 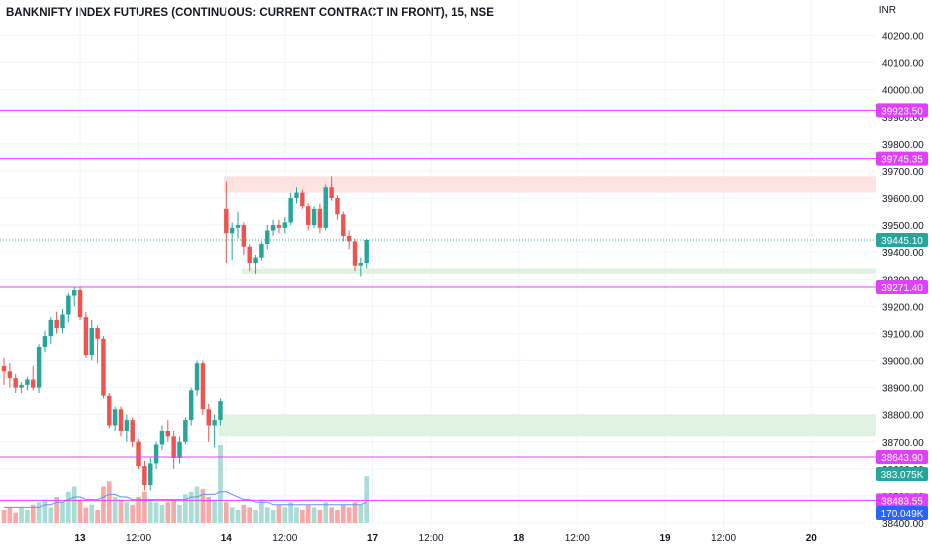 What do you see at coordinates (903, 145) in the screenshot?
I see `y-tick-label: 39800.00` at bounding box center [903, 145].